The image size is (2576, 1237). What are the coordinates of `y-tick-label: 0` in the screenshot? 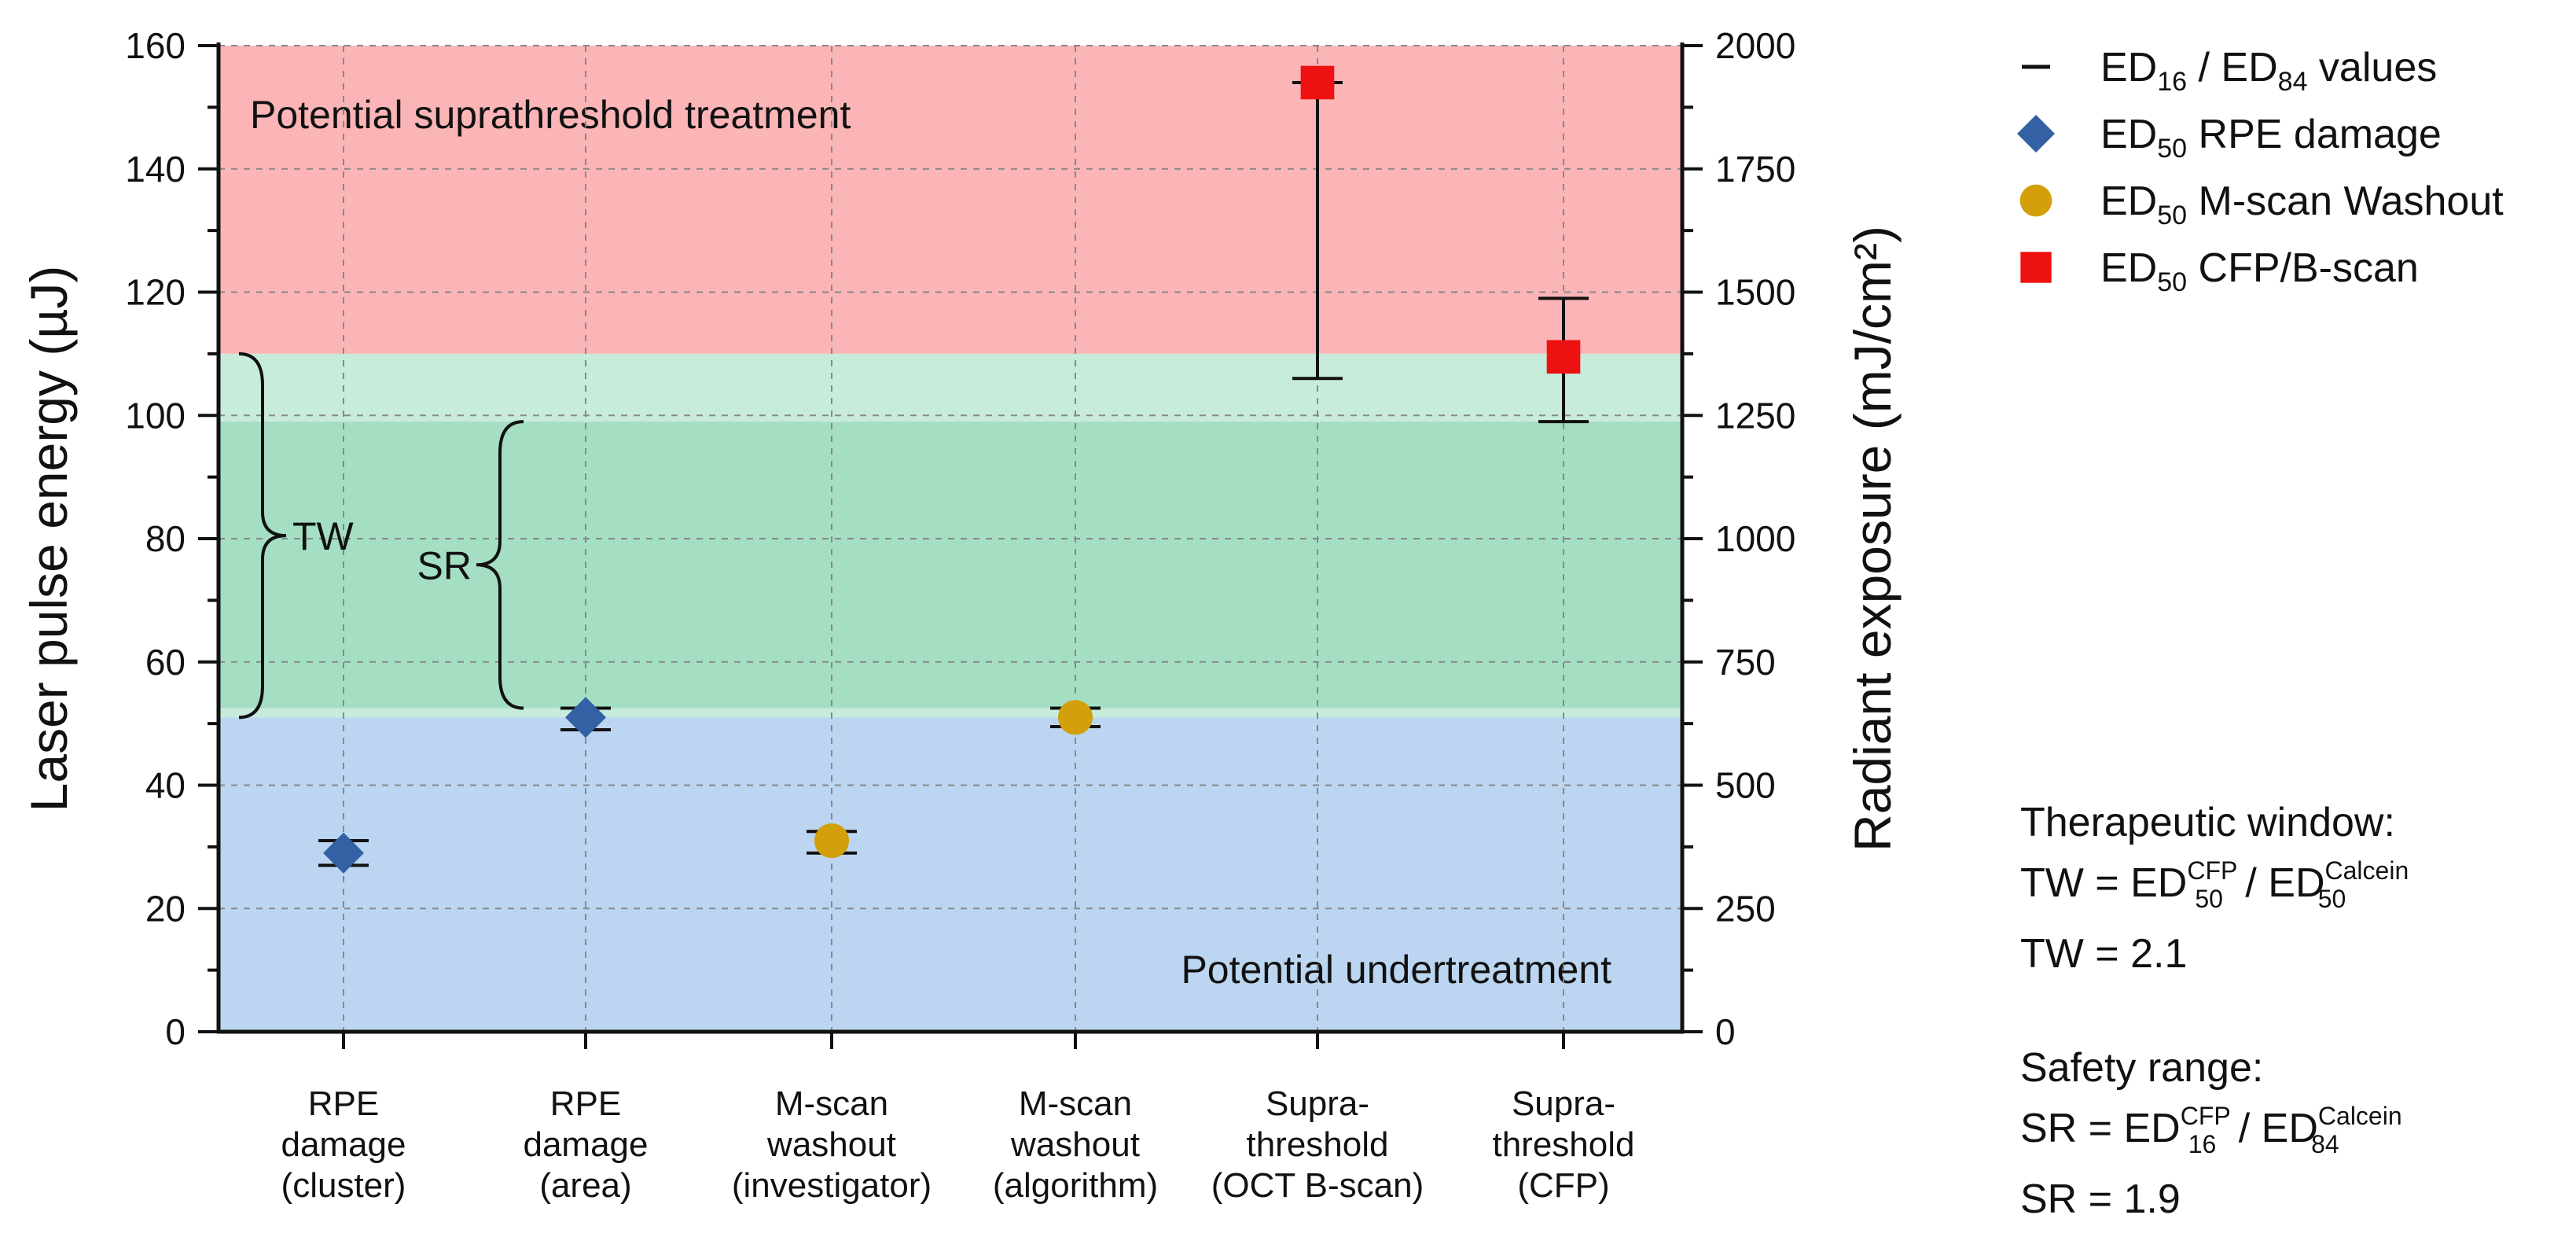 It's located at (175, 1032).